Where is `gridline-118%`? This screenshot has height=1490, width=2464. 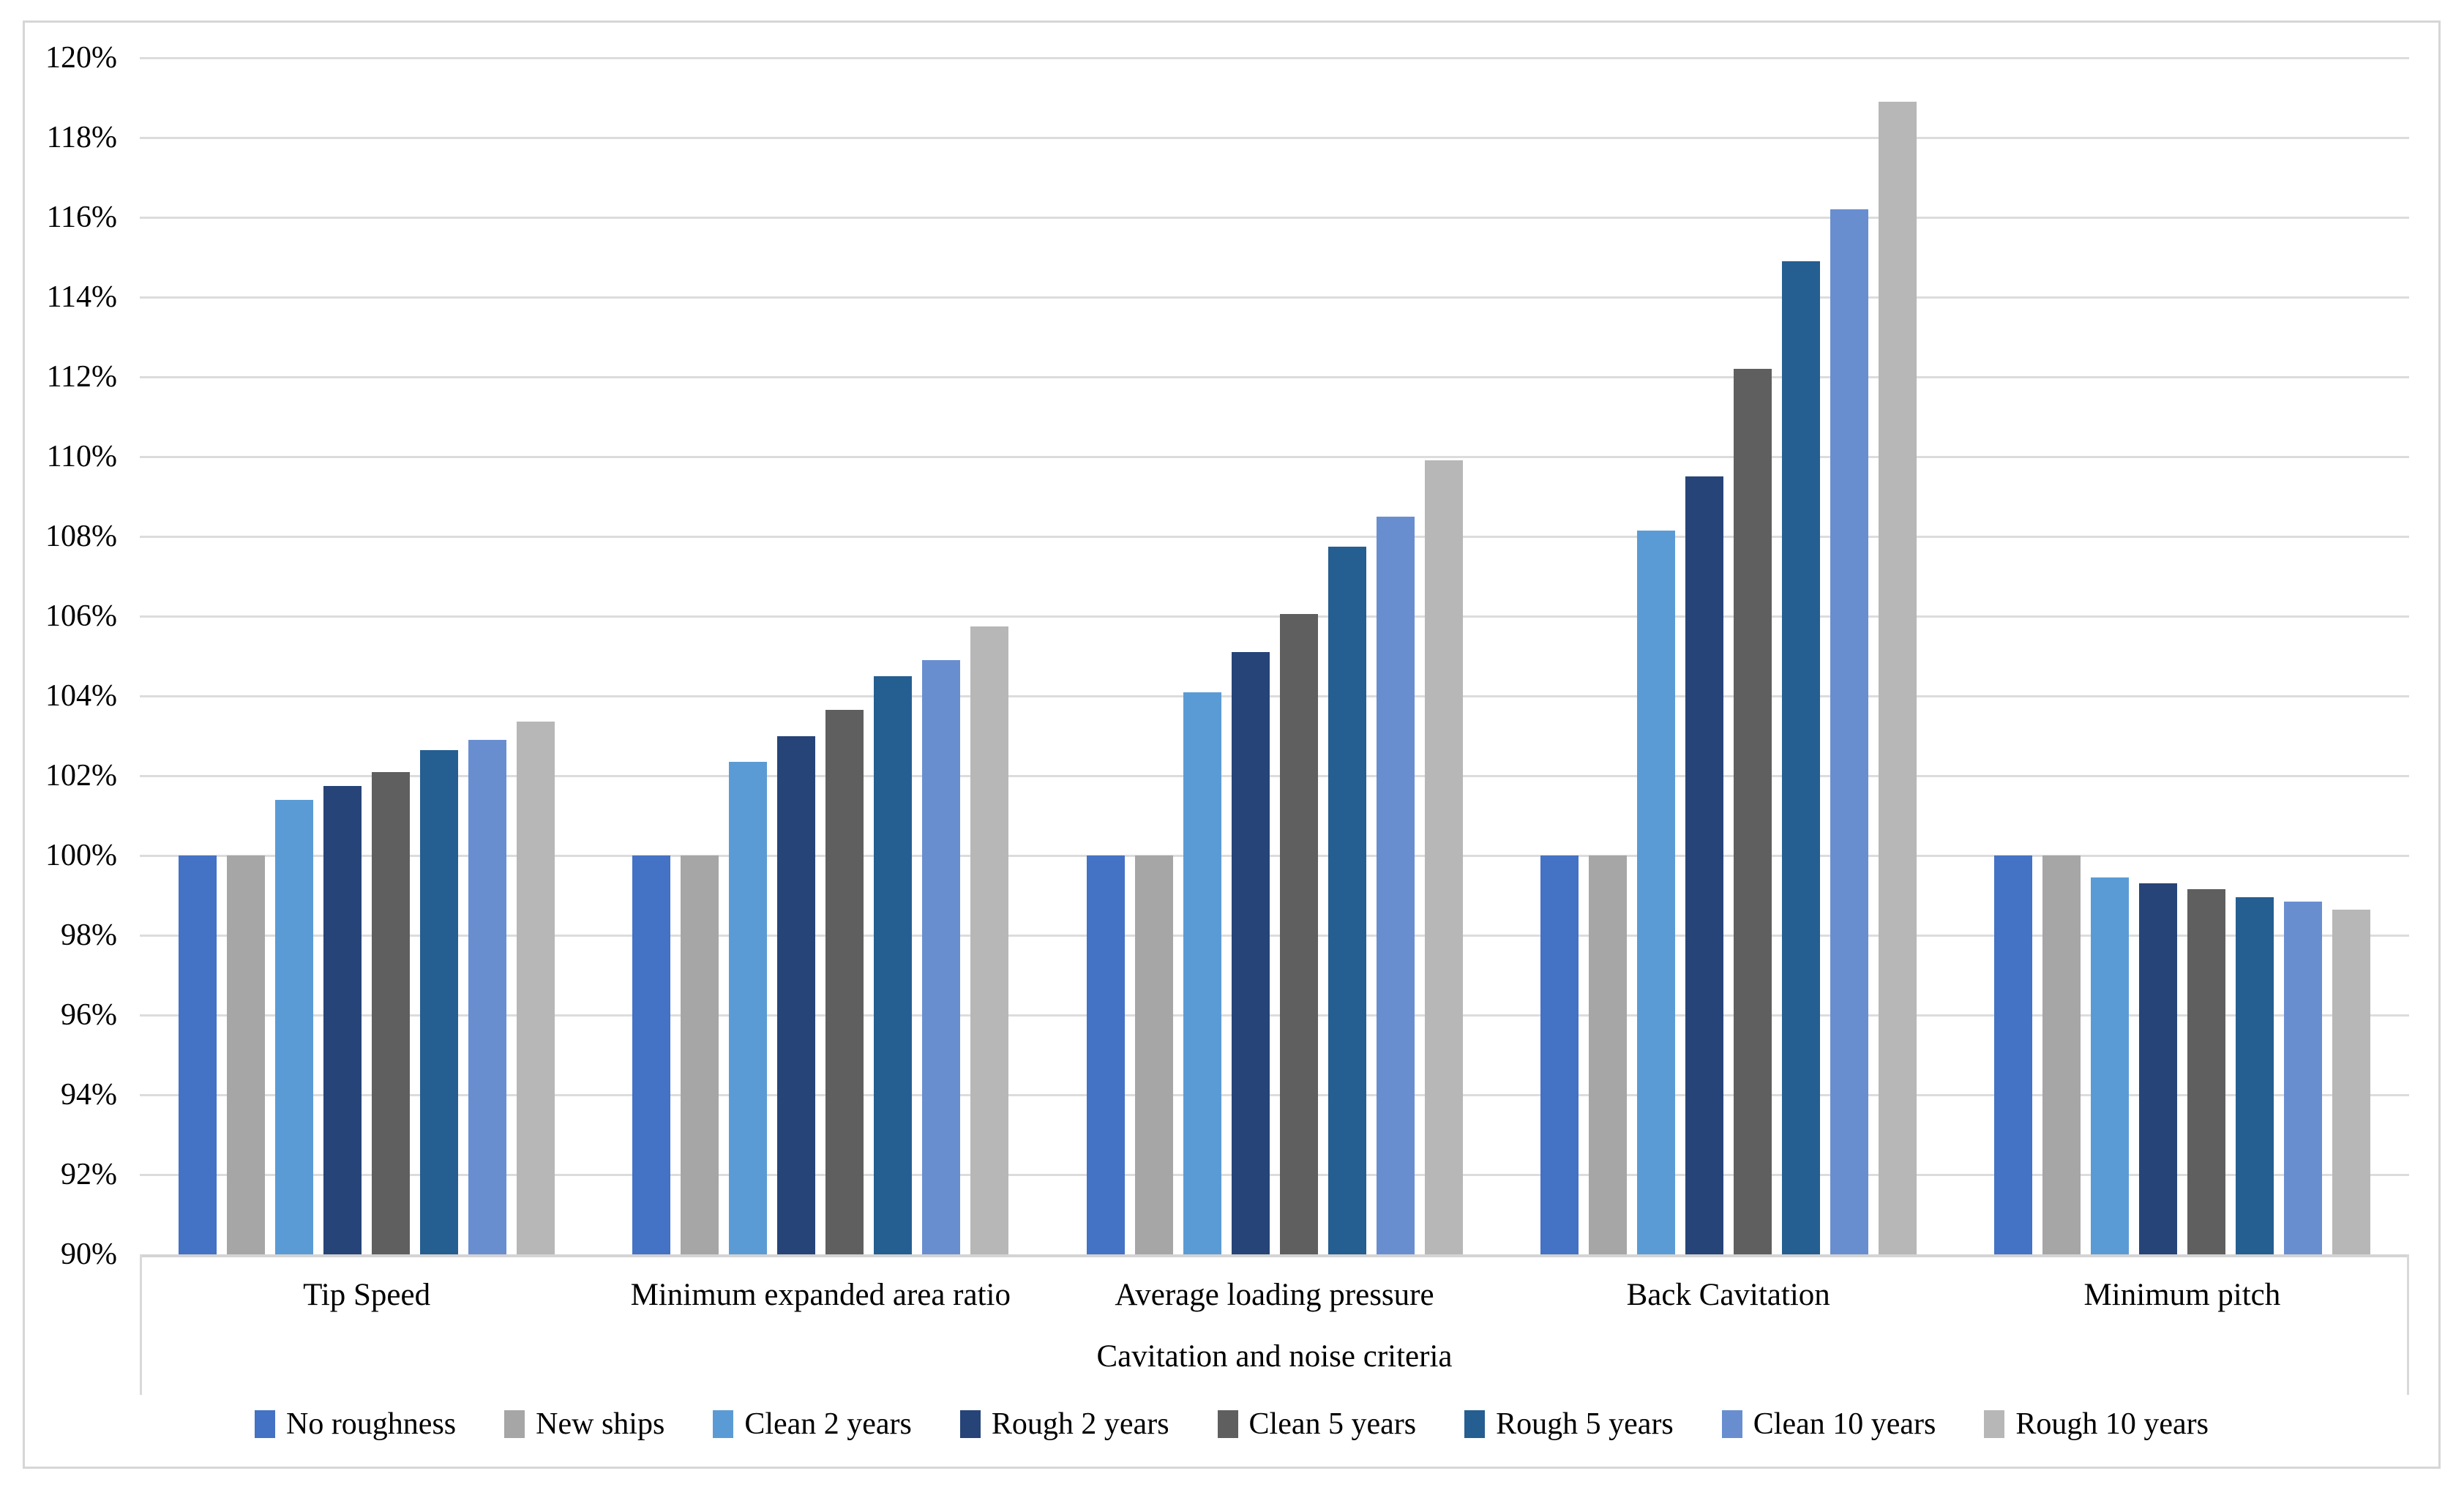 gridline-118% is located at coordinates (1274, 137).